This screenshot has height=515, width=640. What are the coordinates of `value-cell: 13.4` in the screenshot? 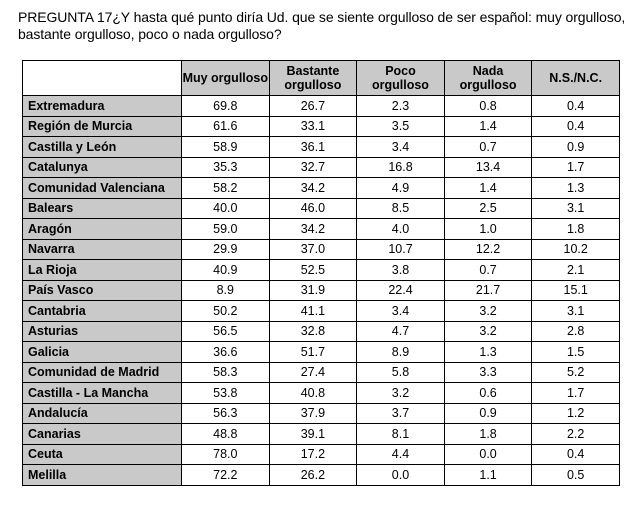 It's located at (488, 167).